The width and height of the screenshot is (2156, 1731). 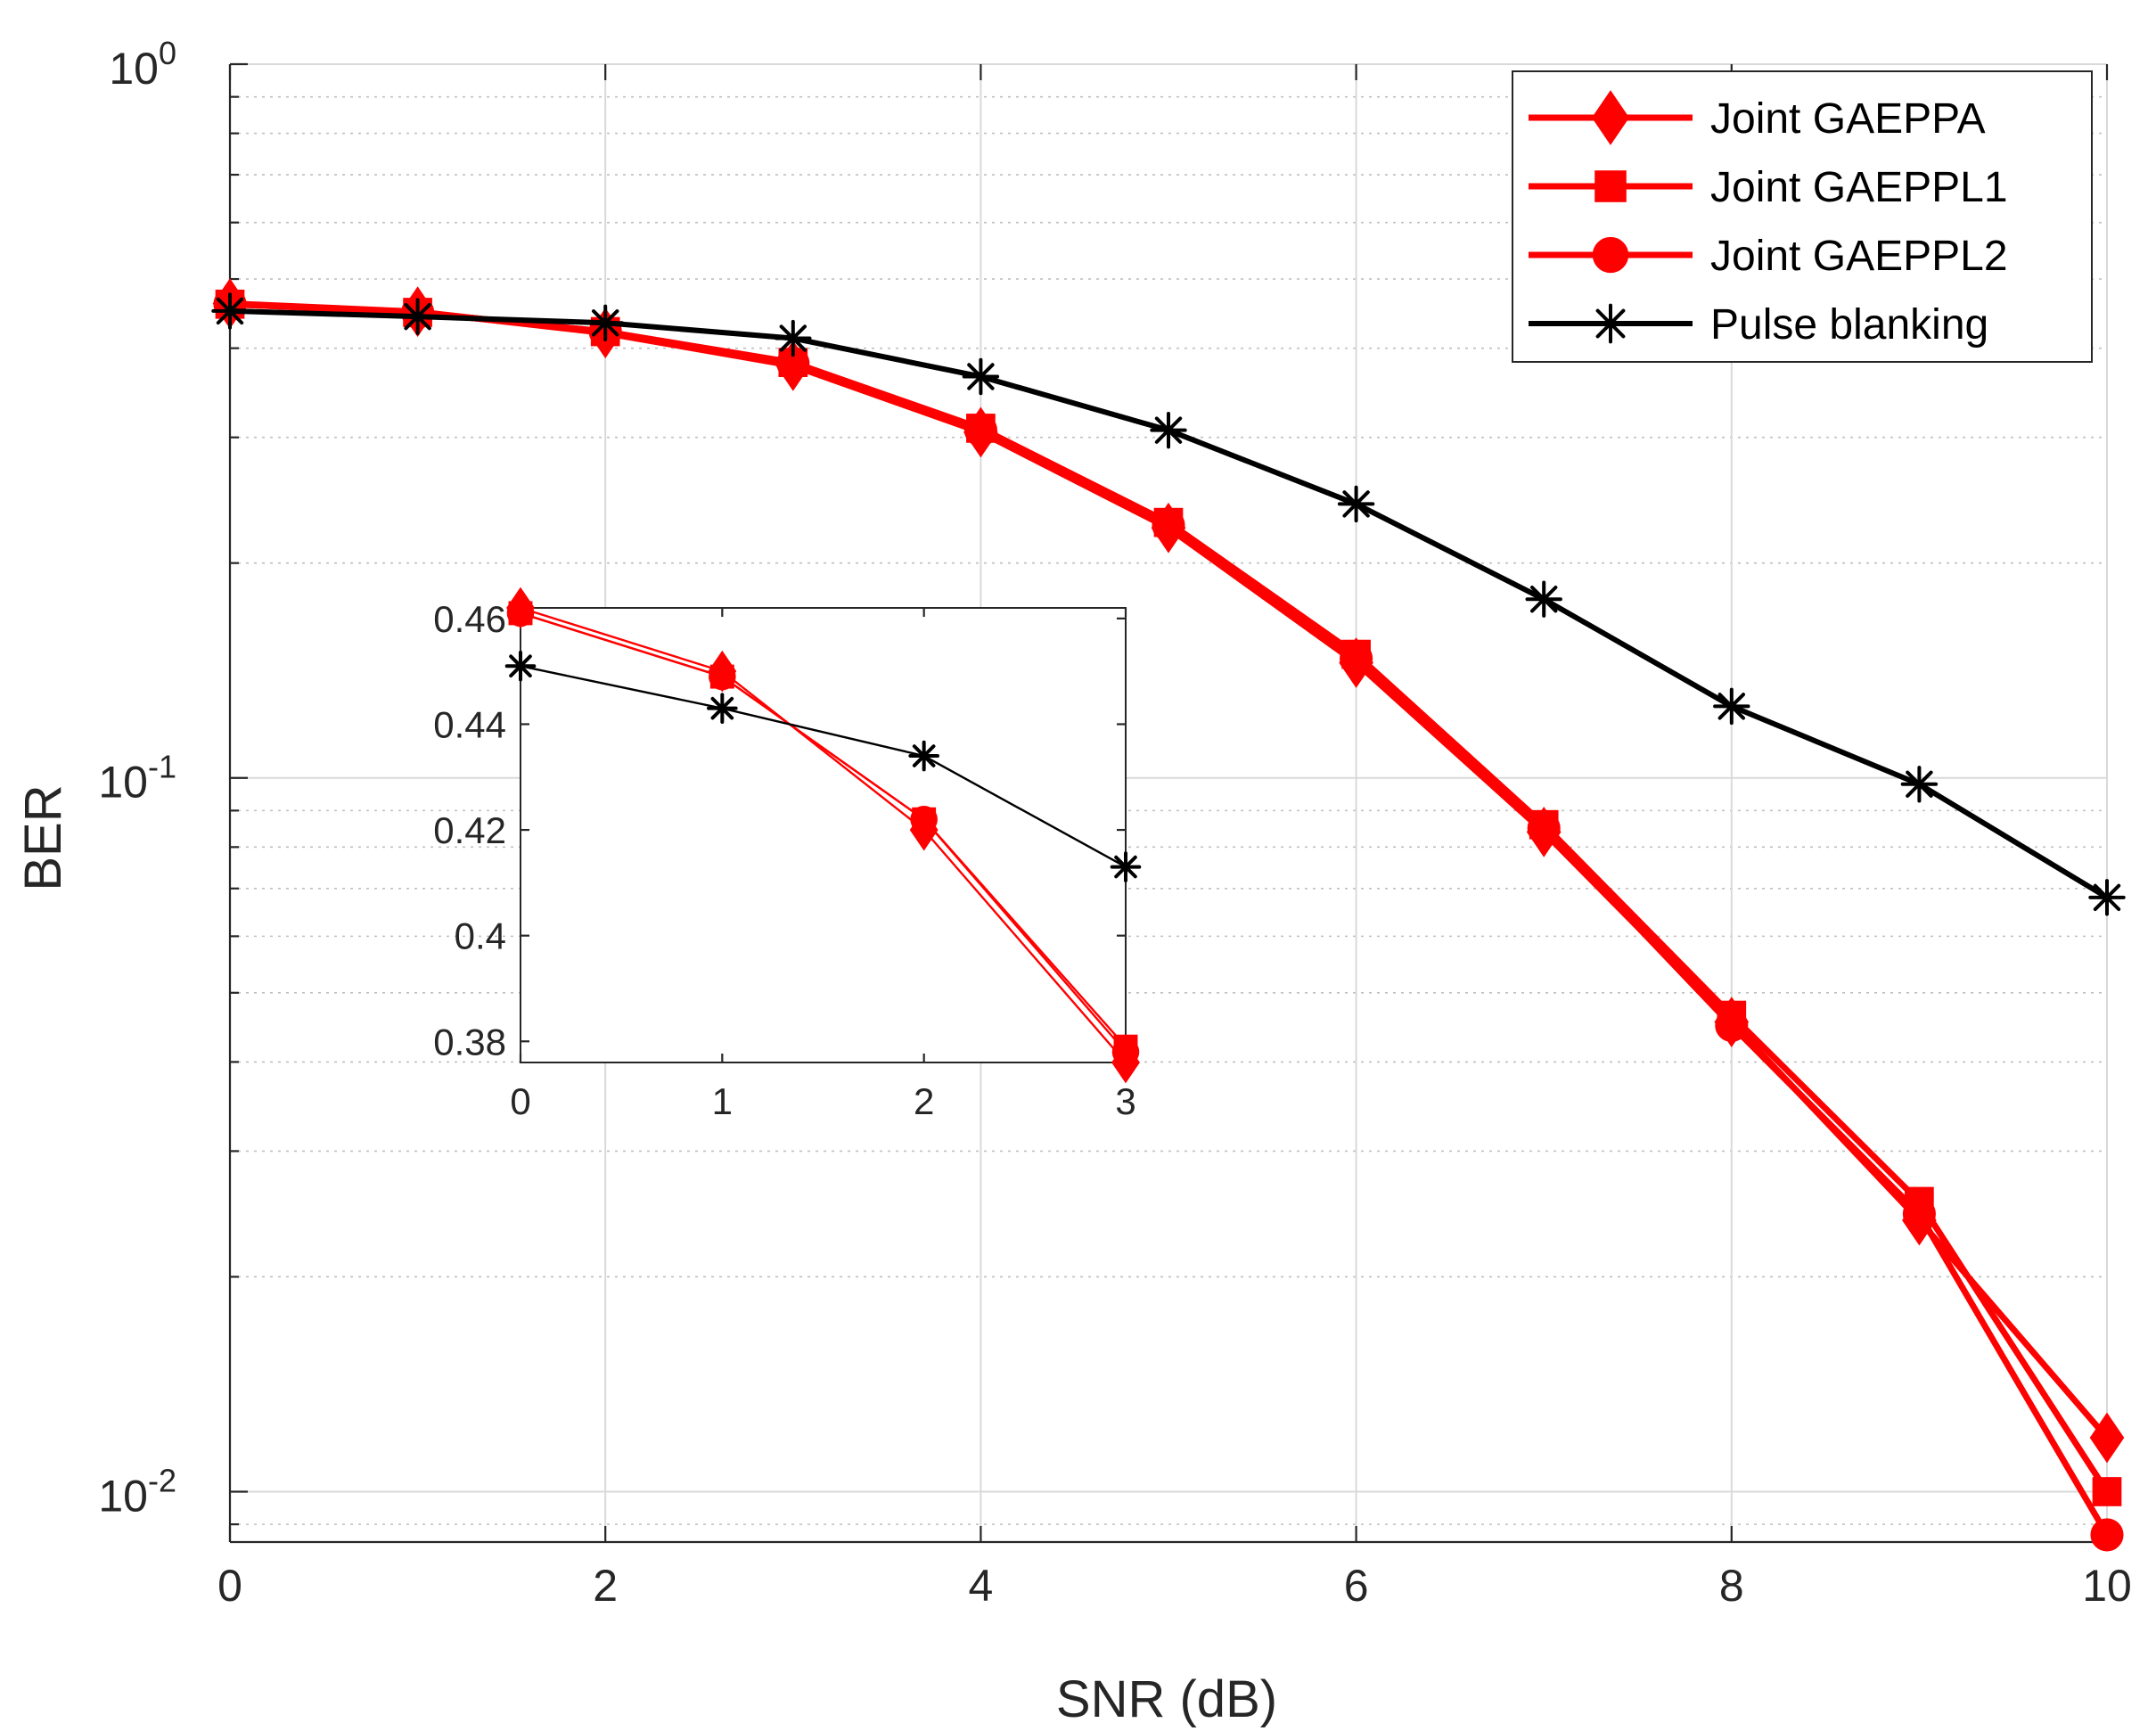 What do you see at coordinates (520, 1101) in the screenshot?
I see `inset-x-tick-label: 0` at bounding box center [520, 1101].